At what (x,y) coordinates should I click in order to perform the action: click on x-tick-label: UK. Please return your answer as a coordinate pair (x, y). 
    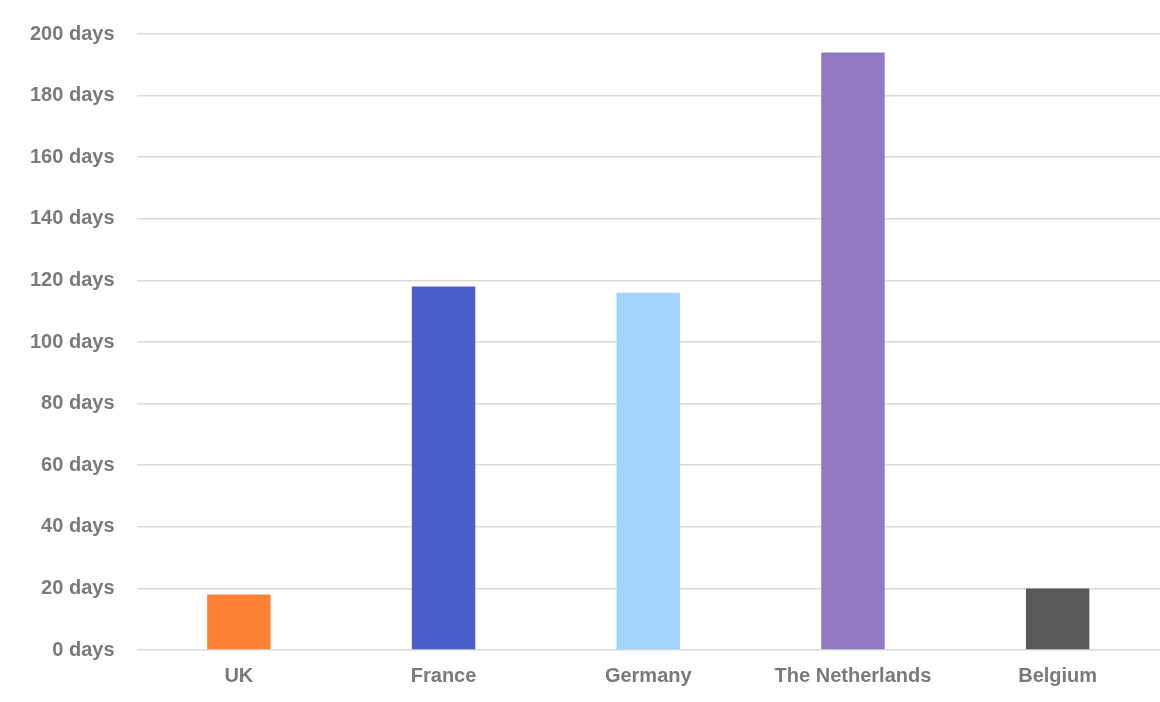
    Looking at the image, I should click on (239, 674).